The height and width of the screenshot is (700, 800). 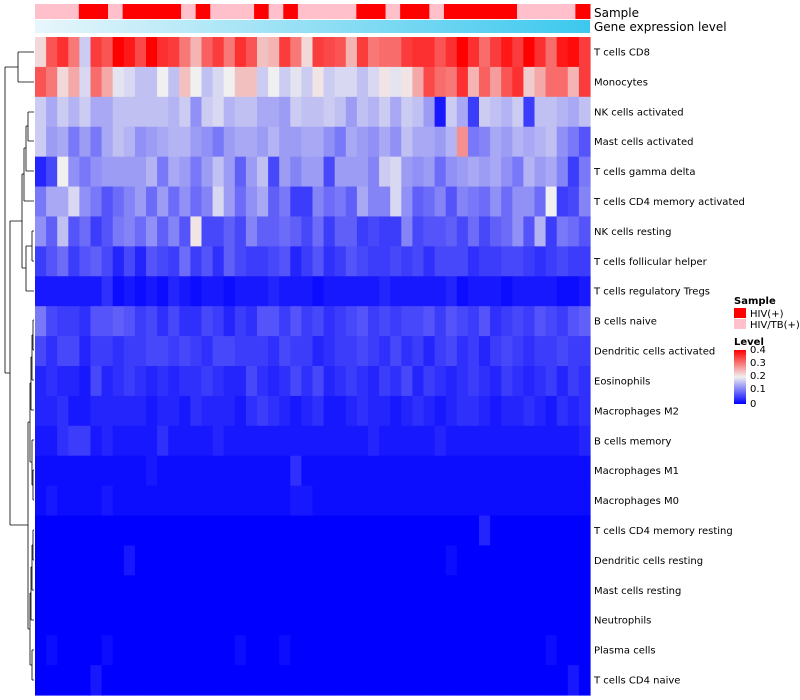 I want to click on row-label: Monocytes, so click(x=621, y=82).